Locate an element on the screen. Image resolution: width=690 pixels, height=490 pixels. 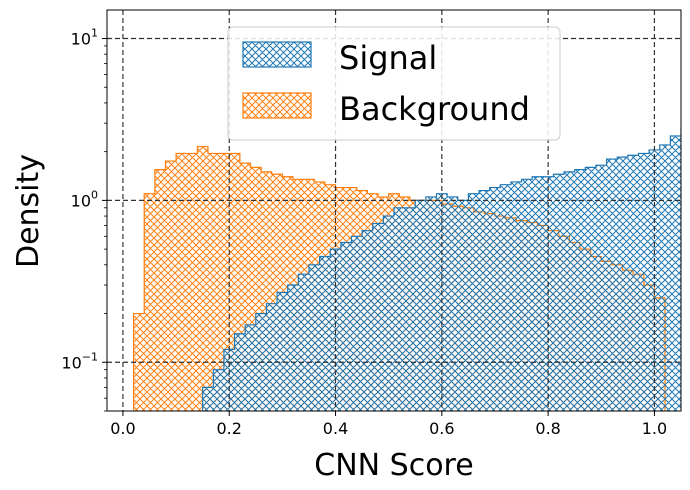
legend-swatch-signal is located at coordinates (277, 54).